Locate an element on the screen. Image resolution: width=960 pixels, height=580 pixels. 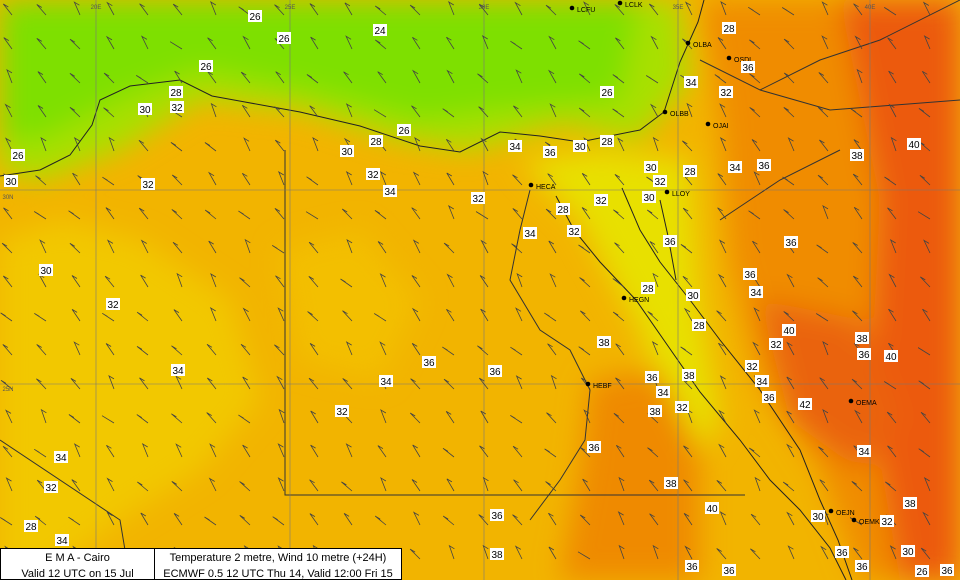
valid-time: Valid 12 UTC on 15 Jul 2022 is located at coordinates (77, 574).